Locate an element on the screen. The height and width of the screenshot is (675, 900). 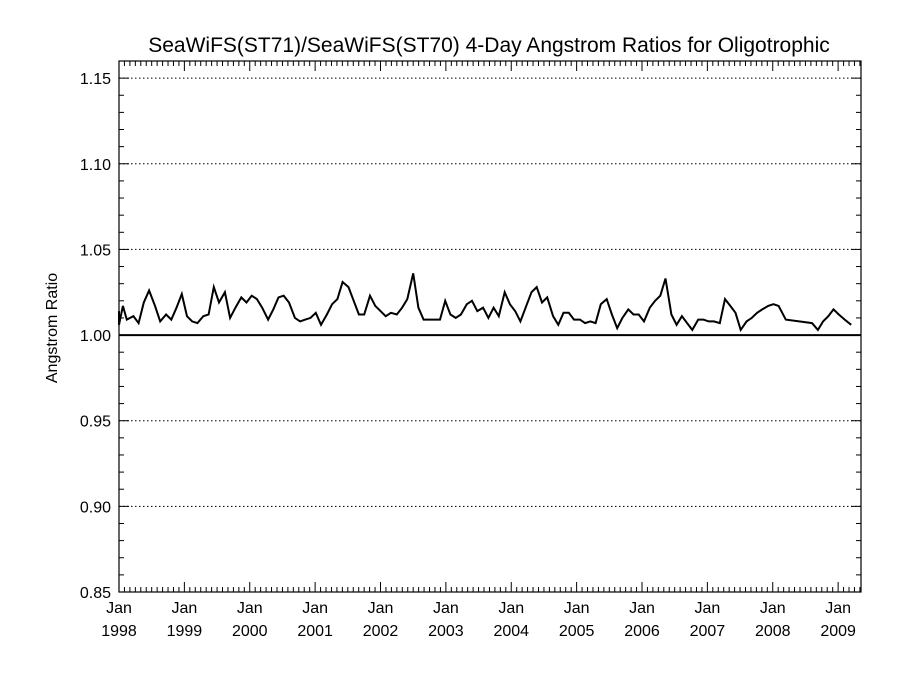
x-tick-year-label: 2004 is located at coordinates (511, 631).